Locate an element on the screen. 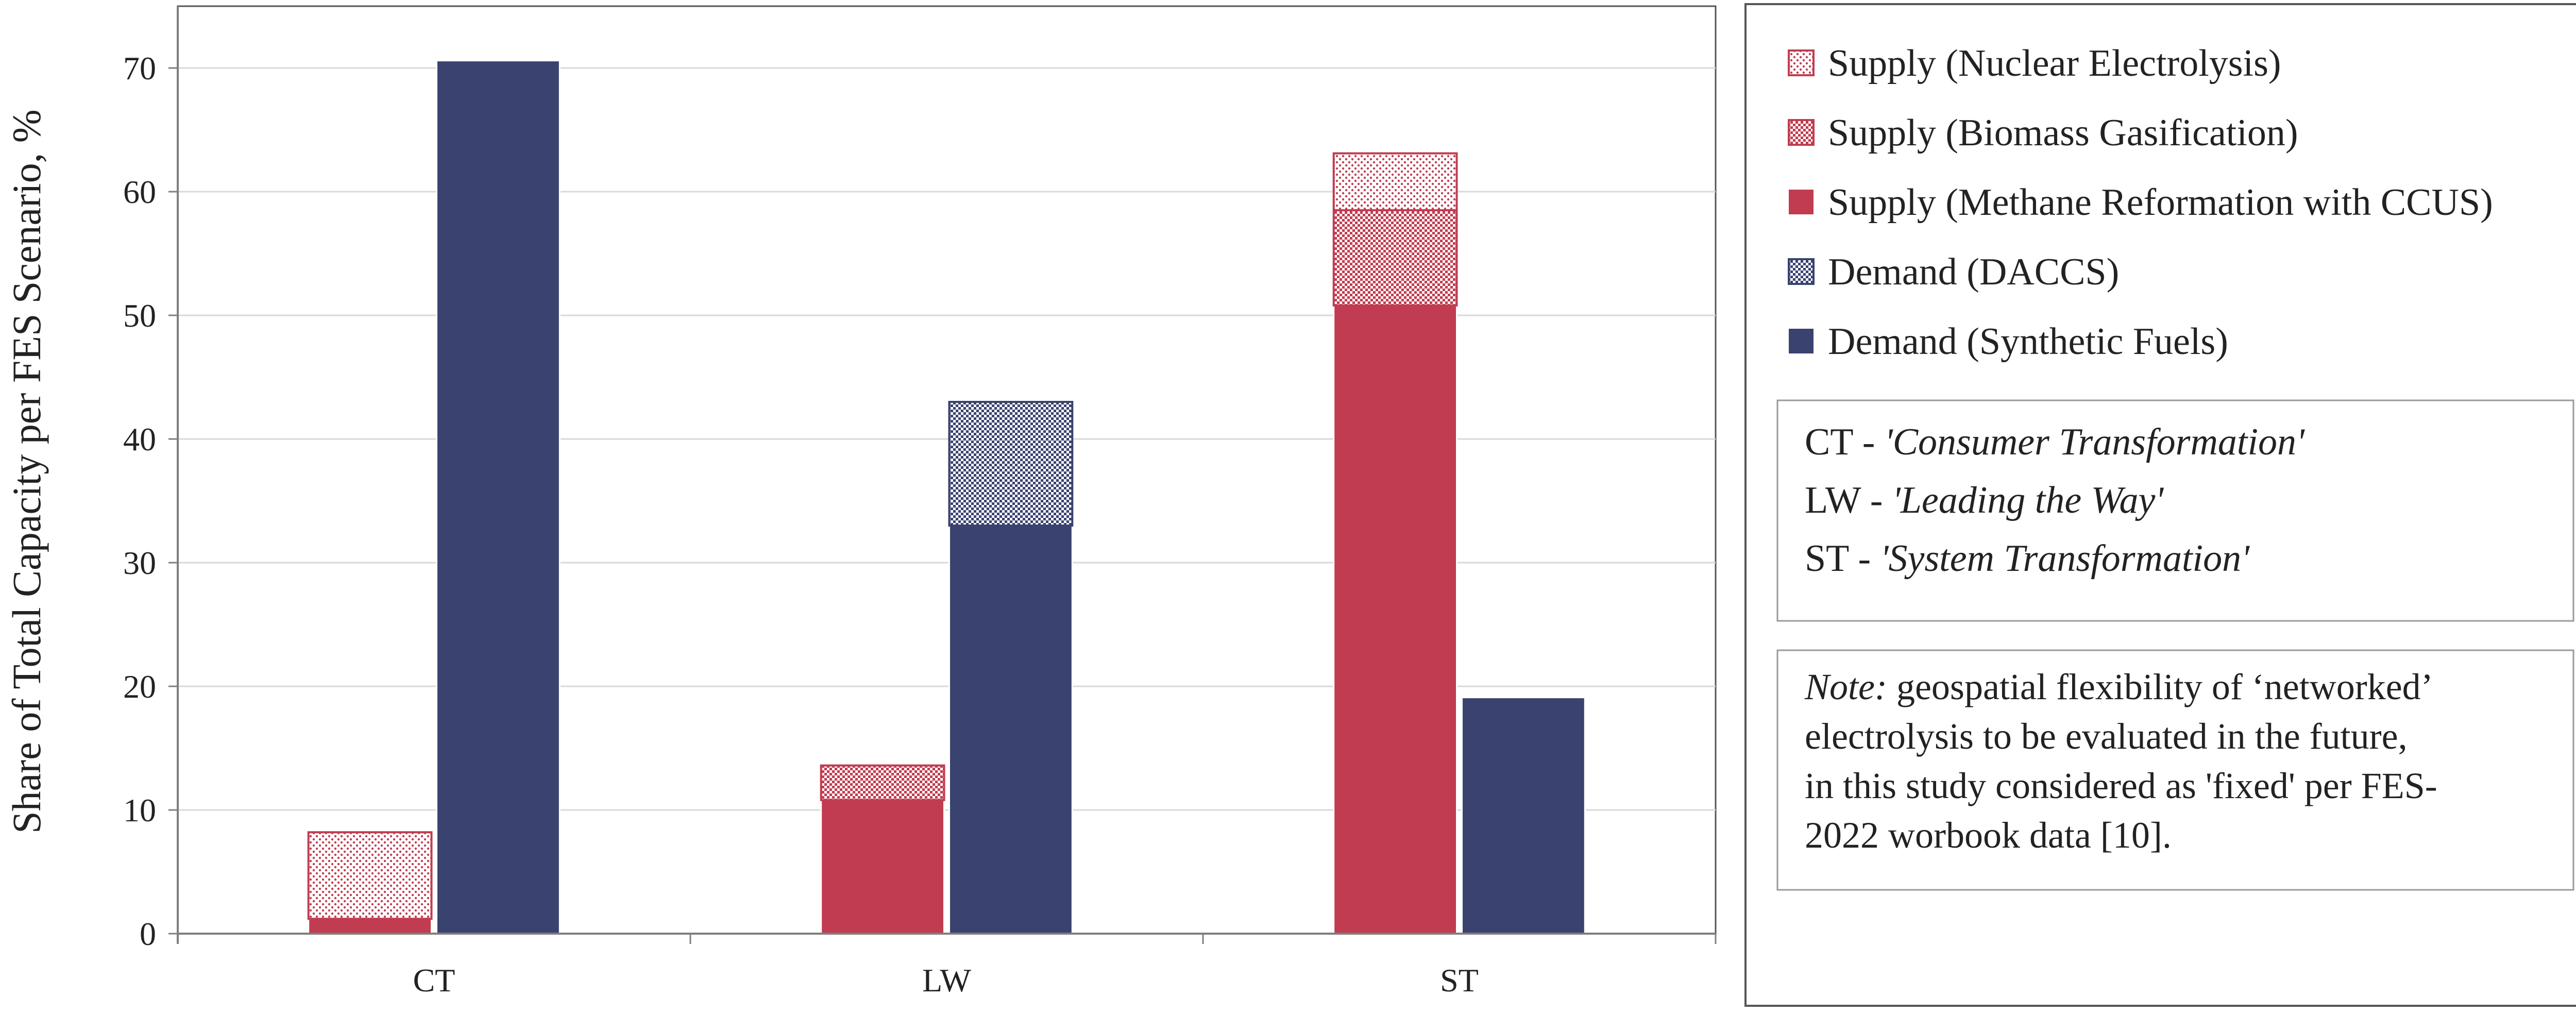  bar-lw-demand-daccs is located at coordinates (1011, 464).